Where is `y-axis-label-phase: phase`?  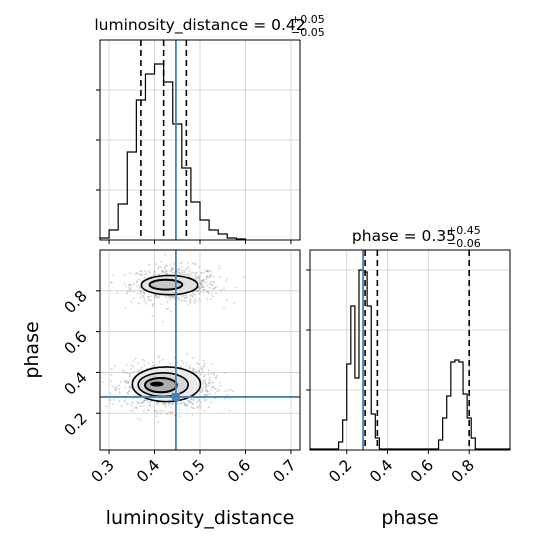 y-axis-label-phase: phase is located at coordinates (32, 349).